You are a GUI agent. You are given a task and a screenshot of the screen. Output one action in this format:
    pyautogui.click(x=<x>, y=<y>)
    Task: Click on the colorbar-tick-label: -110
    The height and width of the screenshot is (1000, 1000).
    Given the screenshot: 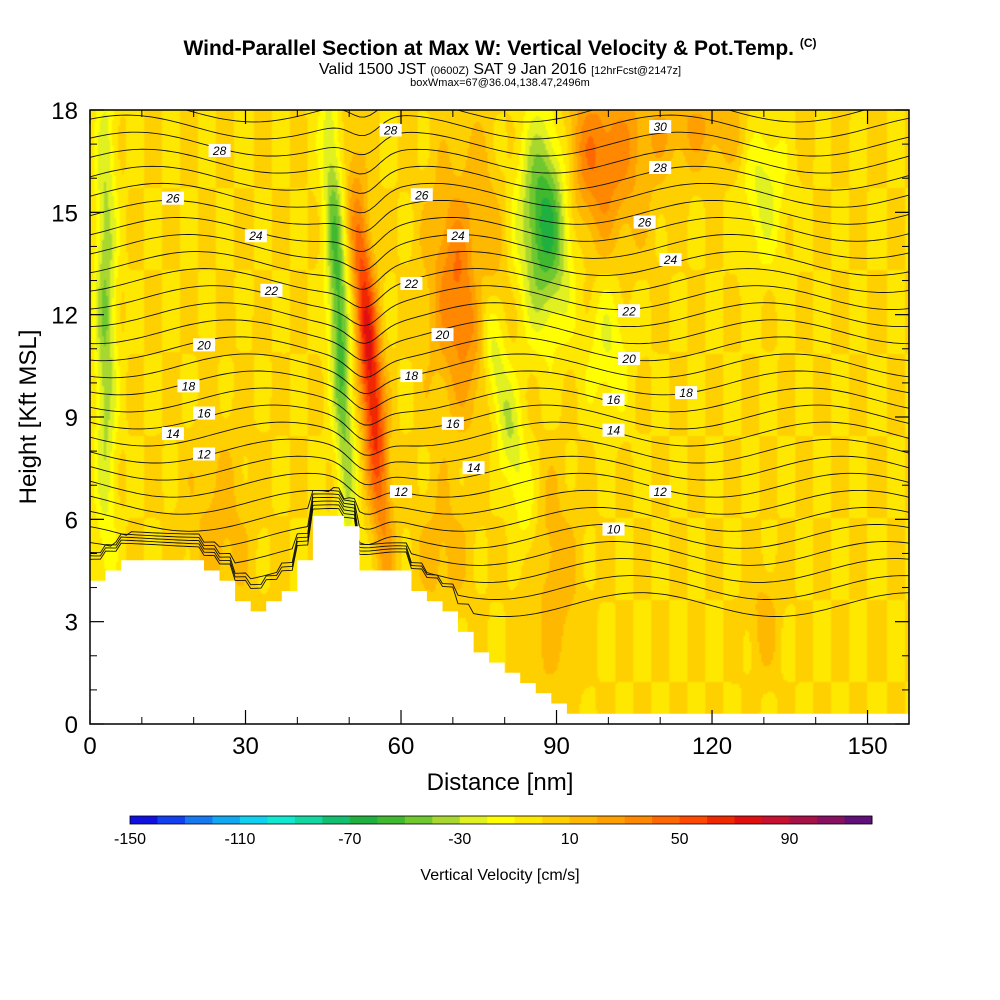 What is the action you would take?
    pyautogui.click(x=240, y=839)
    